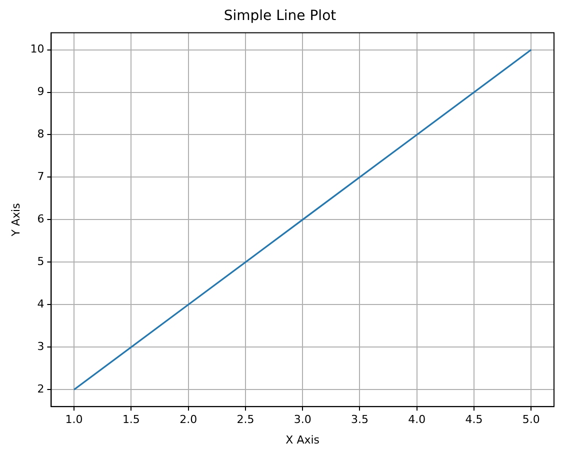  Describe the element at coordinates (303, 439) in the screenshot. I see `x-axis-title: X Axis` at that location.